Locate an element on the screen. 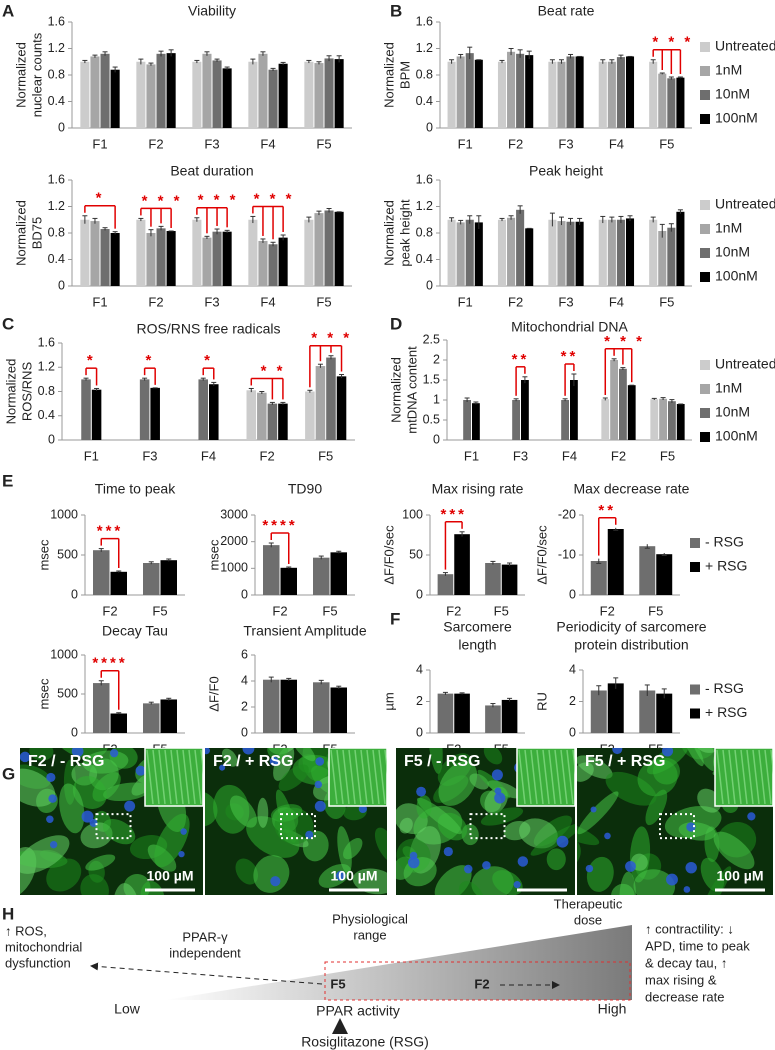 The width and height of the screenshot is (775, 1050). significance: * * * is located at coordinates (218, 200).